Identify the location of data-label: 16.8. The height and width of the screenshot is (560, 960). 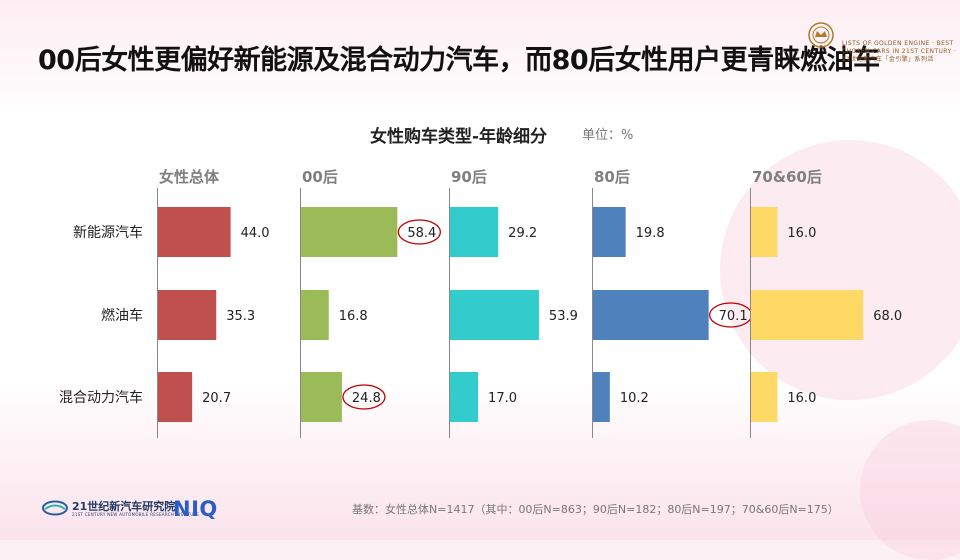
(353, 316).